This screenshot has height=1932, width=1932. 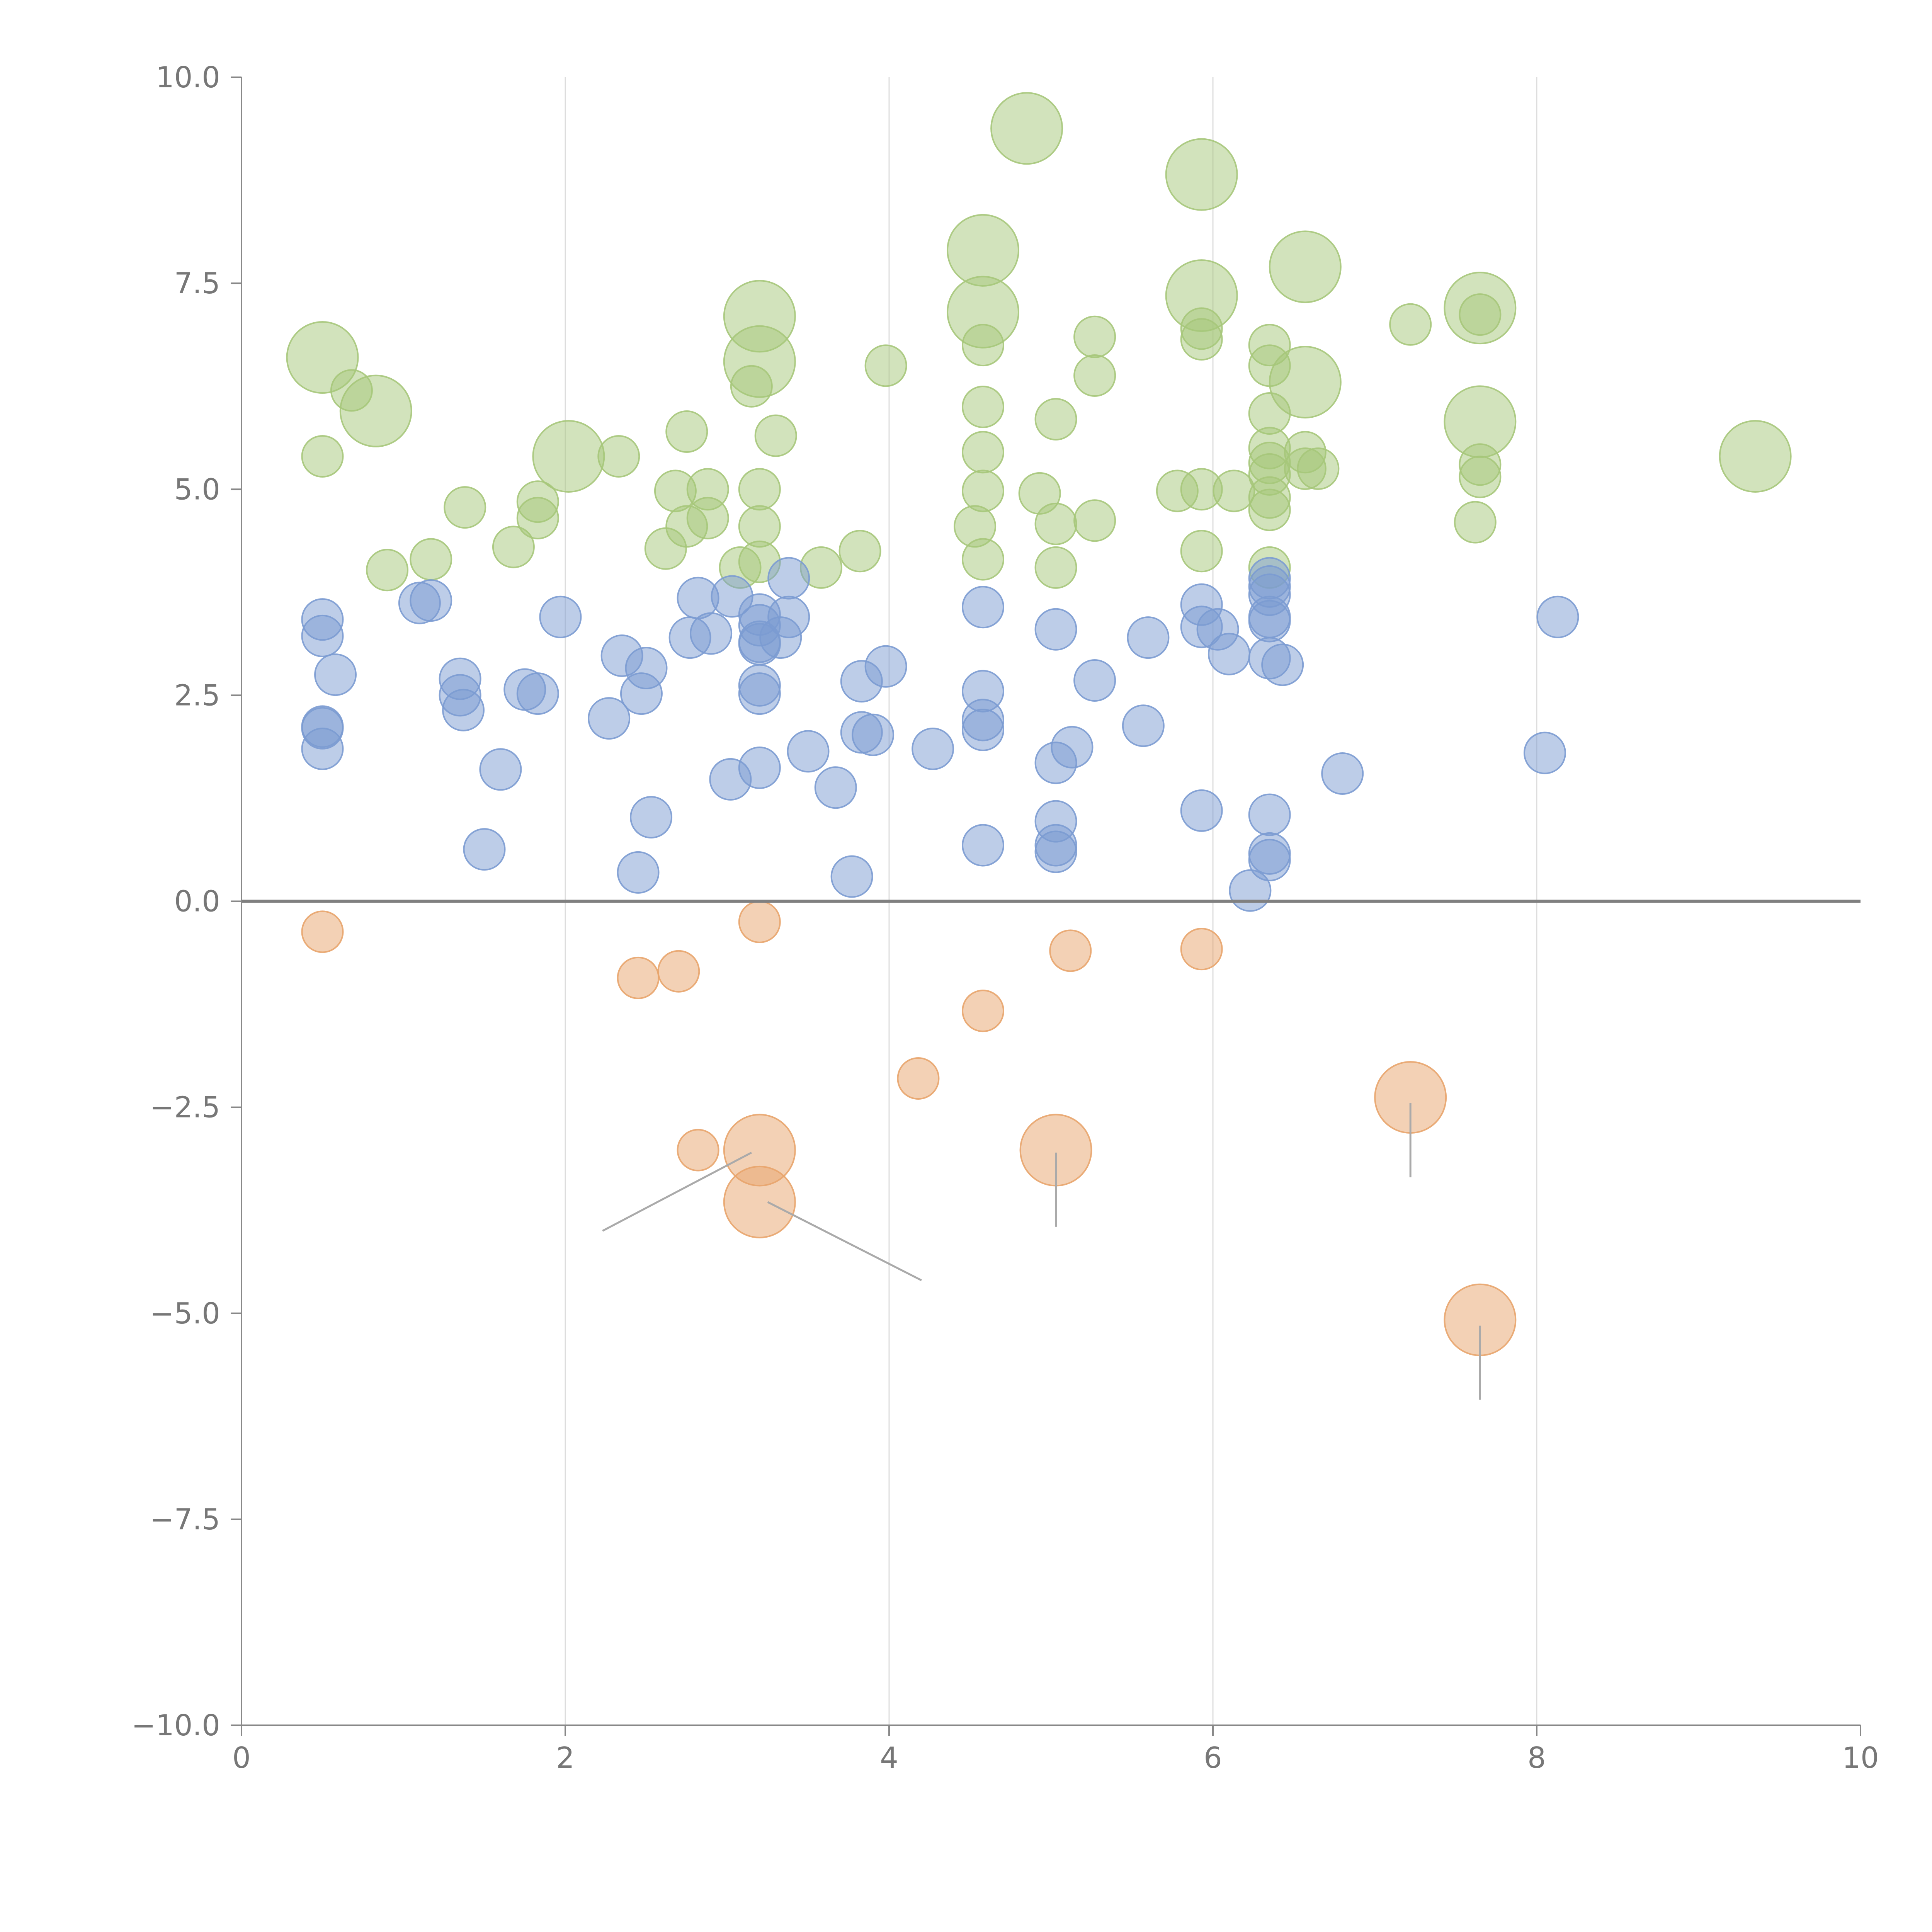 I want to click on x-tick-label: 8, so click(x=1537, y=1758).